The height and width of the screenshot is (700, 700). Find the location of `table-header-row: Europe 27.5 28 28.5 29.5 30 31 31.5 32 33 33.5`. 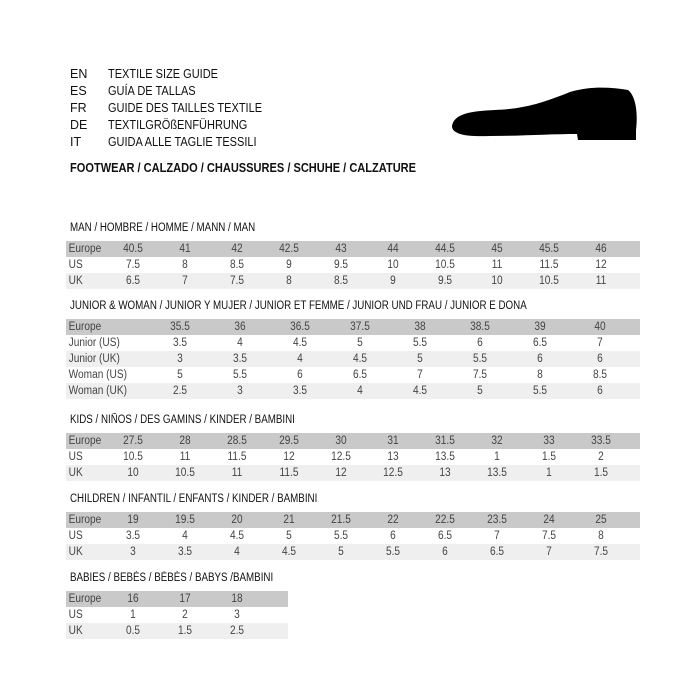

table-header-row: Europe 27.5 28 28.5 29.5 30 31 31.5 32 33 33.5 is located at coordinates (353, 441).